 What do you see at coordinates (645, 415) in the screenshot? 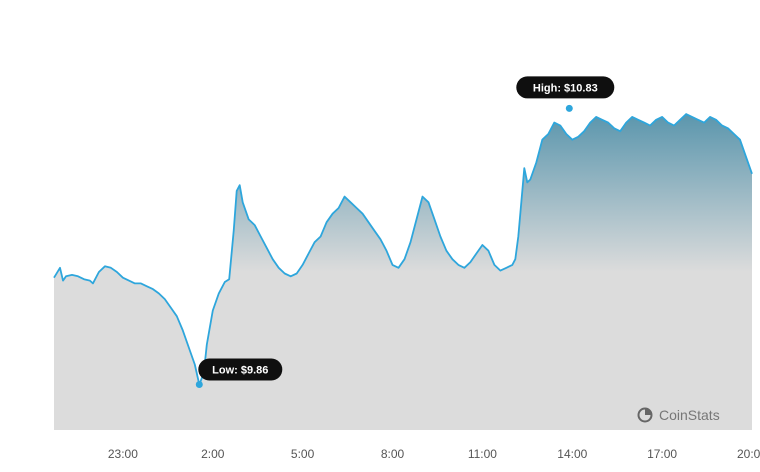
I see `pie-logo-icon` at bounding box center [645, 415].